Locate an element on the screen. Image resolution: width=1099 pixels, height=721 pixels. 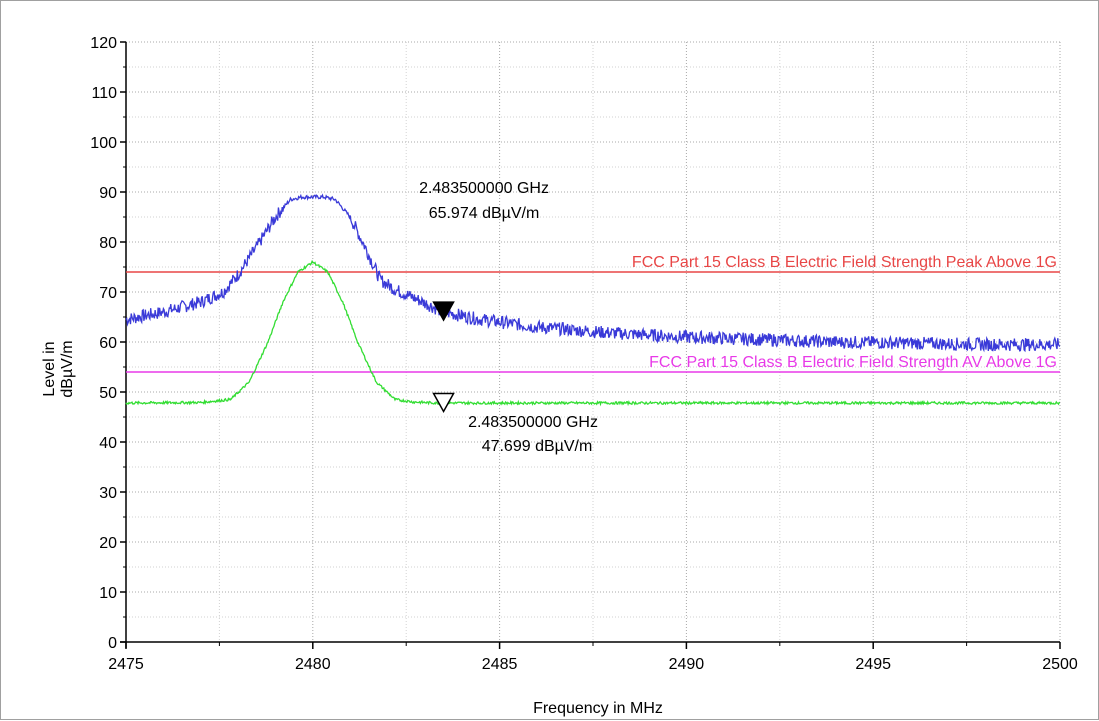
y-tick-label: 50 is located at coordinates (108, 393).